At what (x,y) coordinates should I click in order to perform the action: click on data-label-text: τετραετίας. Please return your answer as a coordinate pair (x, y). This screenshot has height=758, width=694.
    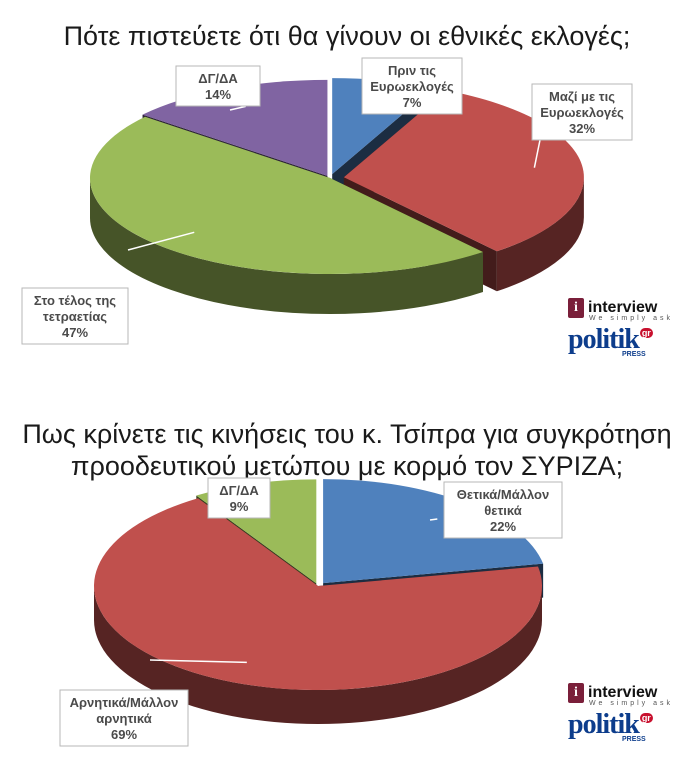
    Looking at the image, I should click on (75, 316).